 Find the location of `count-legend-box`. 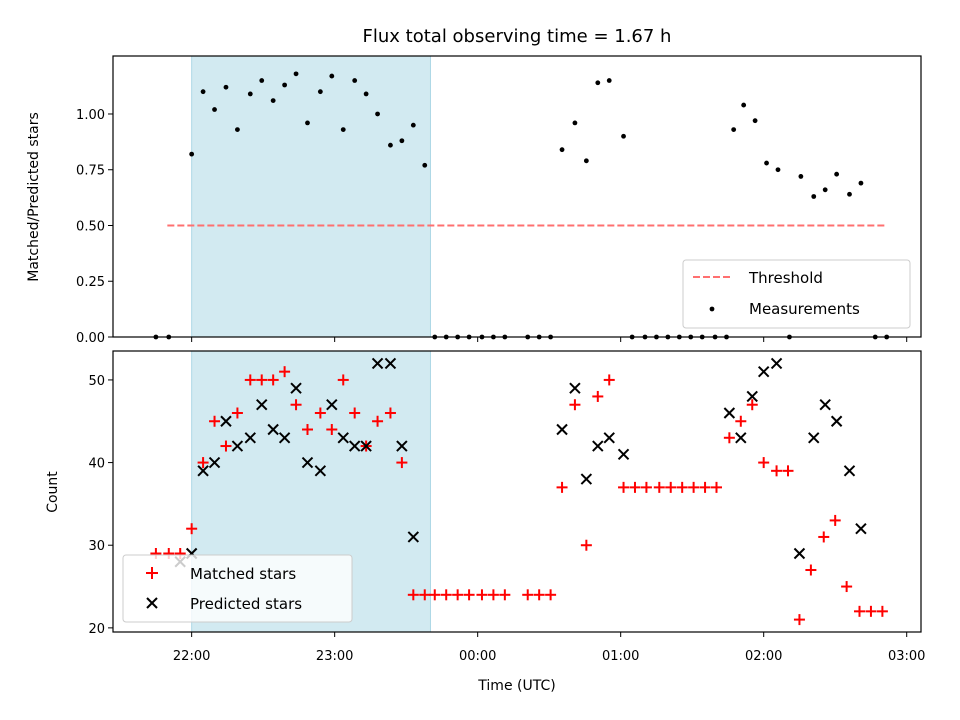

count-legend-box is located at coordinates (237, 588).